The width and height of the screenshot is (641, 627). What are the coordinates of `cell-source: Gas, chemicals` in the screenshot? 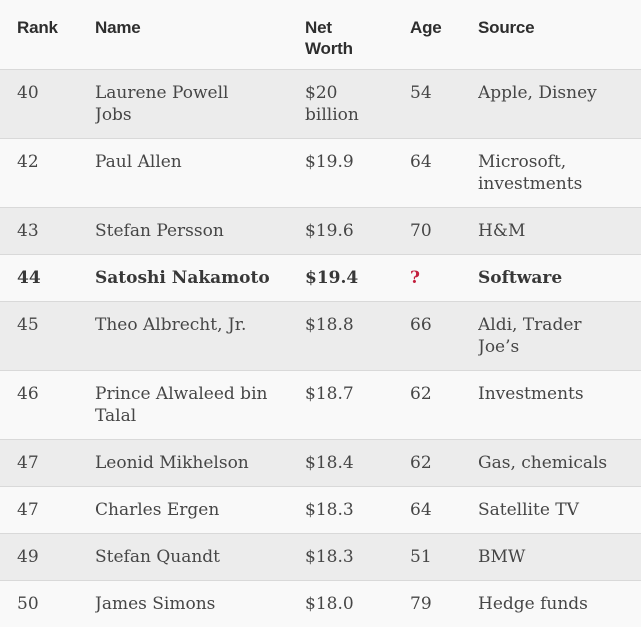 It's located at (543, 463).